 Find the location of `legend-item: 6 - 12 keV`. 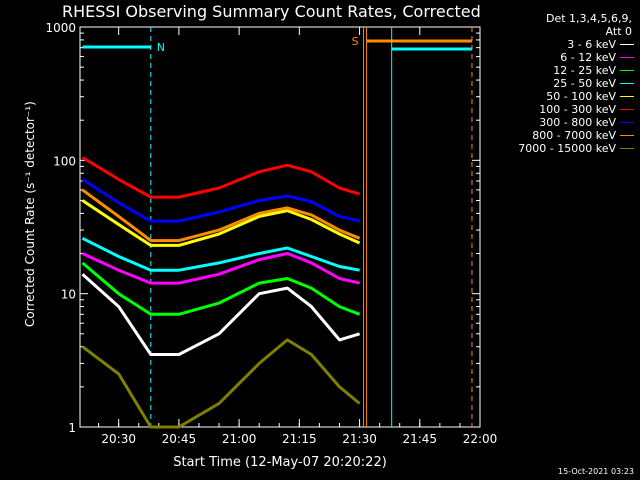

legend-item: 6 - 12 keV is located at coordinates (563, 57).